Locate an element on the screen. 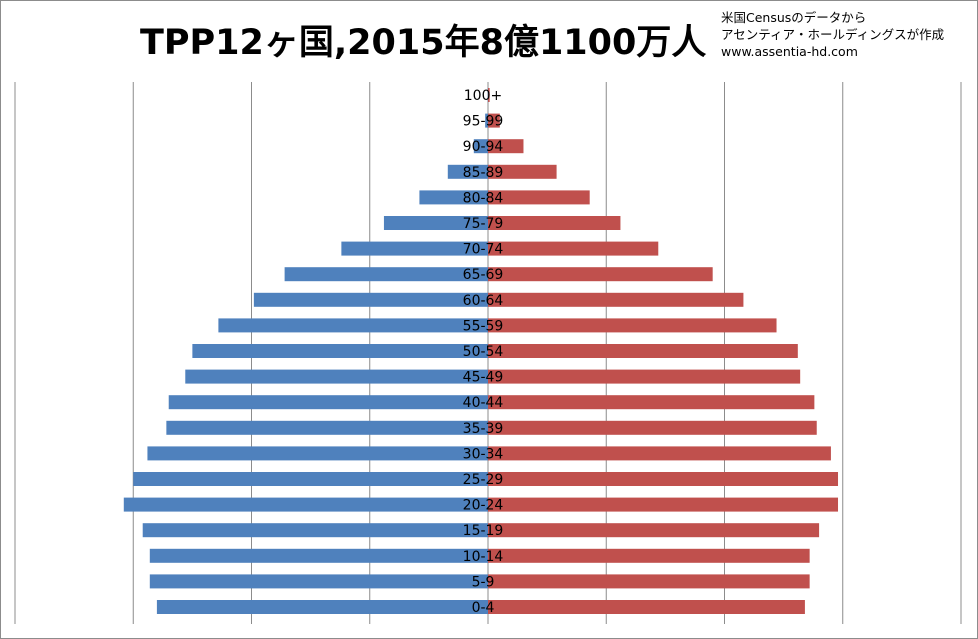  credit-line-author: アセンティア・ホールディングスが作成 is located at coordinates (833, 34).